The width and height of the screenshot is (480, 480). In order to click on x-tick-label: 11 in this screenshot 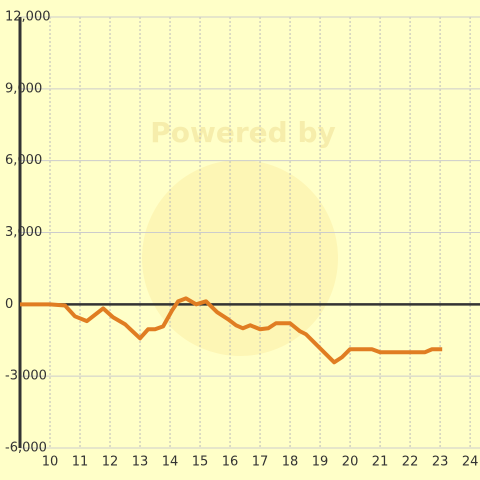, I will do `click(80, 462)`.